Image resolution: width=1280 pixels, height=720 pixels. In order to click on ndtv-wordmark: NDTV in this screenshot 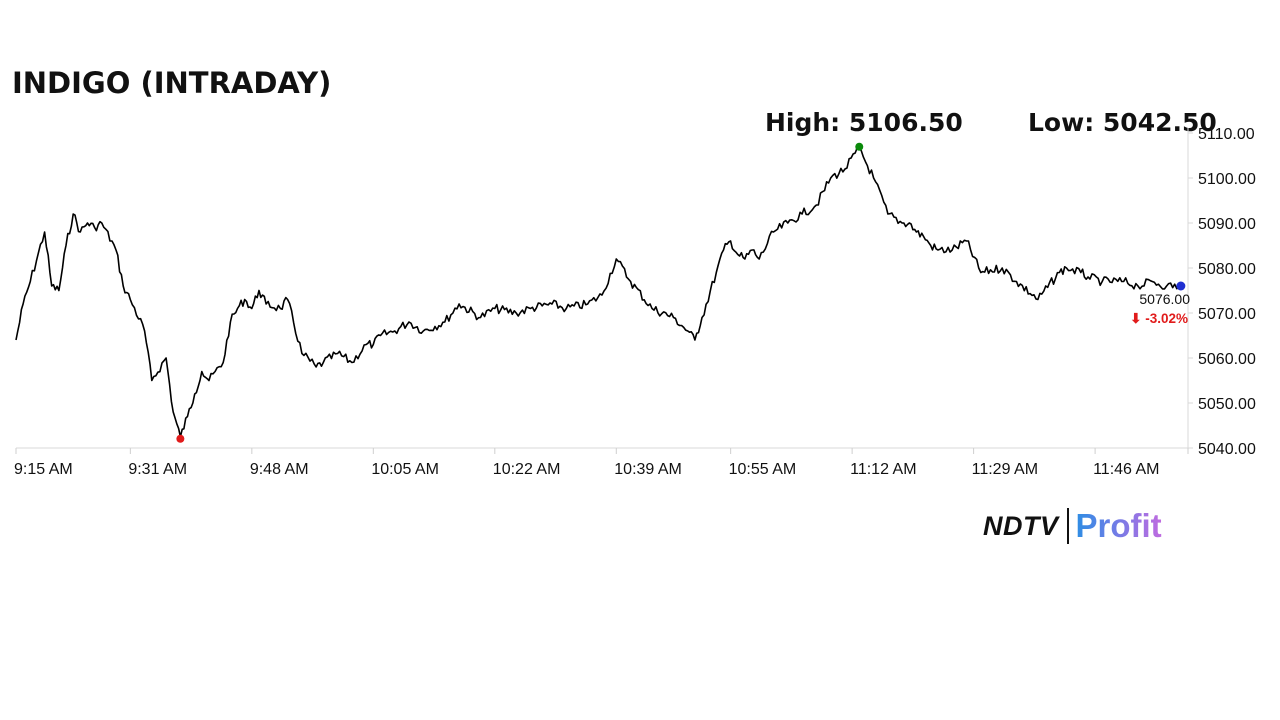, I will do `click(1021, 525)`.